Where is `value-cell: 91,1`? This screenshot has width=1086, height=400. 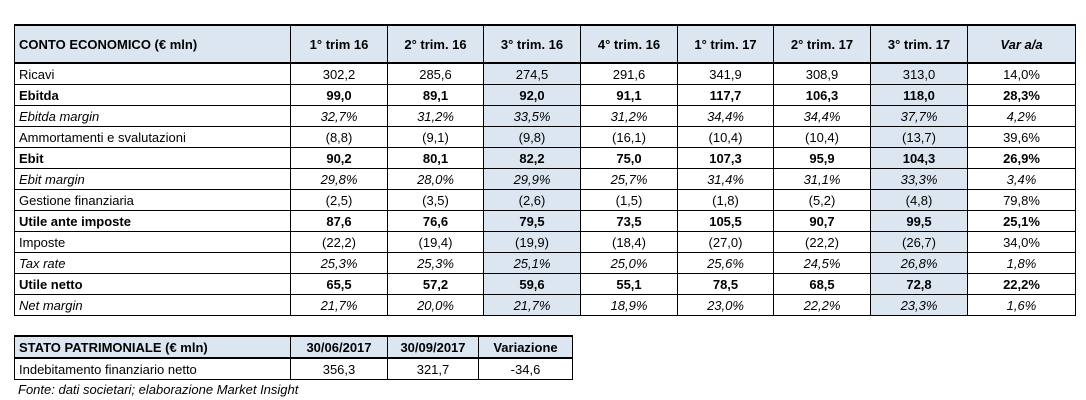
value-cell: 91,1 is located at coordinates (629, 95).